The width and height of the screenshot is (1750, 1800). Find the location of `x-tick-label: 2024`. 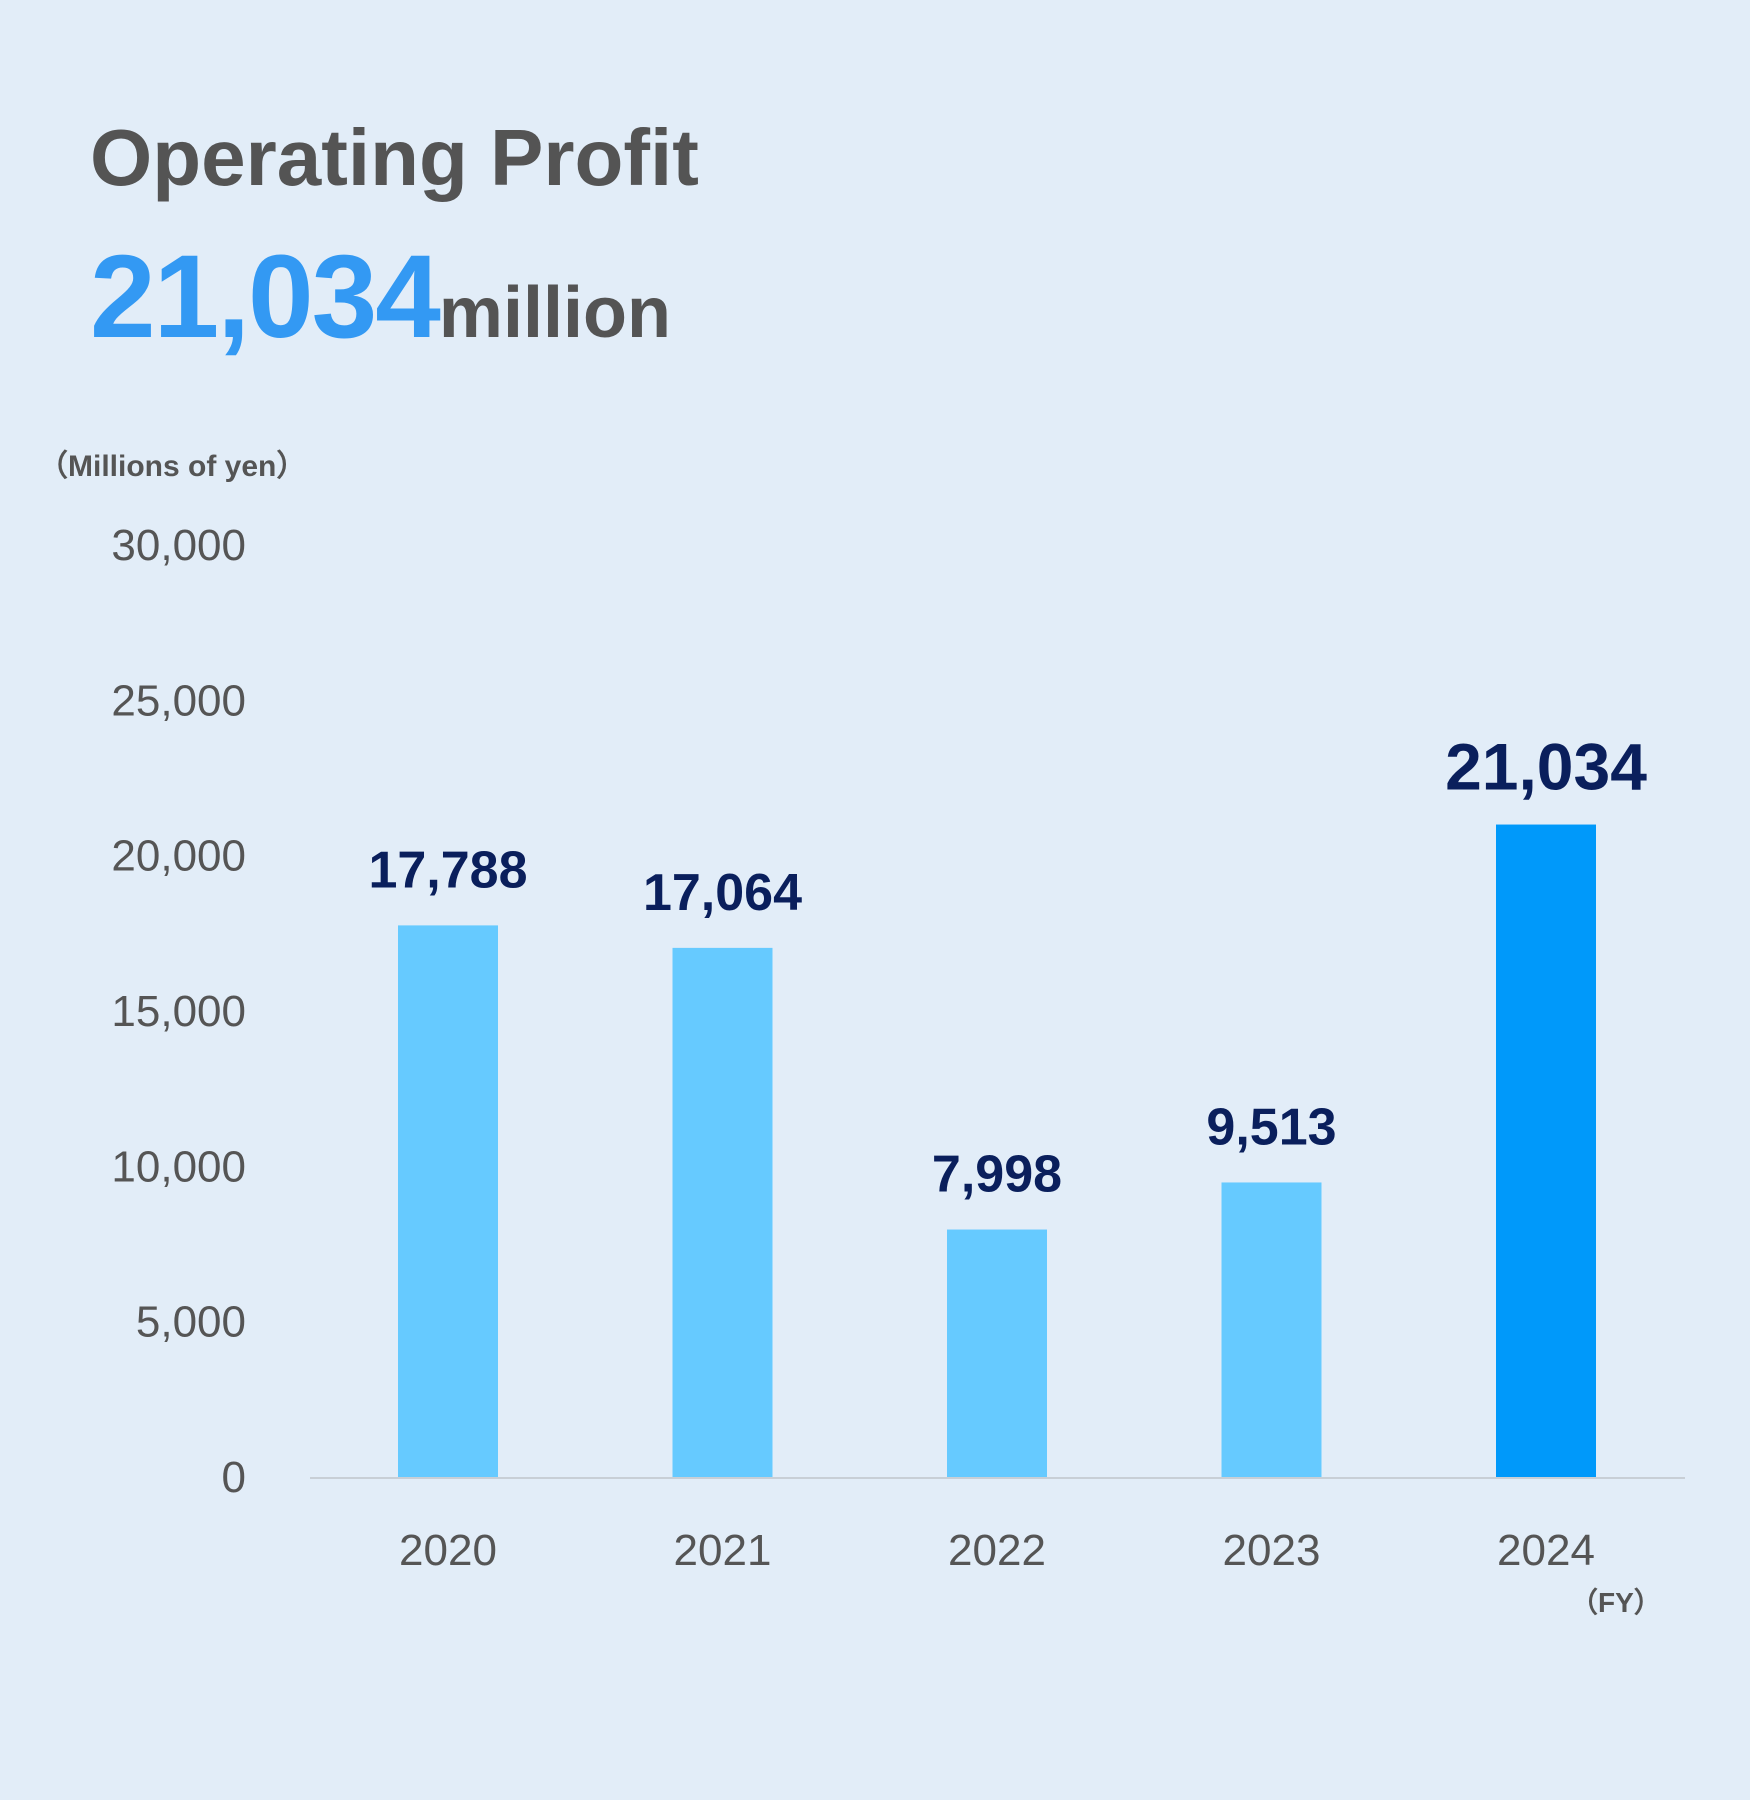

x-tick-label: 2024 is located at coordinates (1546, 1550).